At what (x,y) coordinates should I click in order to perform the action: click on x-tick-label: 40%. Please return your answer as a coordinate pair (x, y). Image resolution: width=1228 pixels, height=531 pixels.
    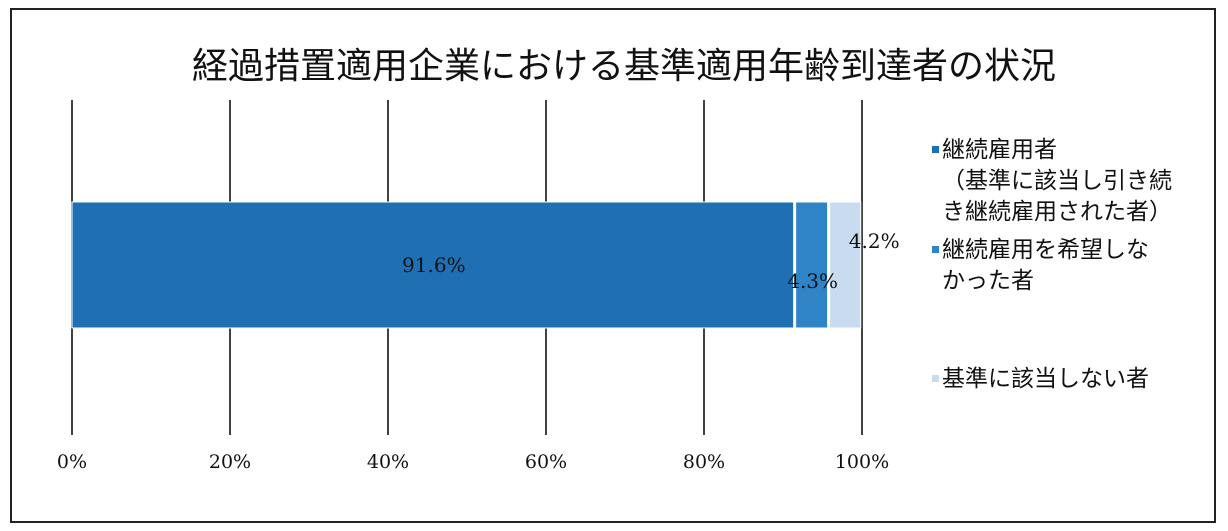
    Looking at the image, I should click on (388, 462).